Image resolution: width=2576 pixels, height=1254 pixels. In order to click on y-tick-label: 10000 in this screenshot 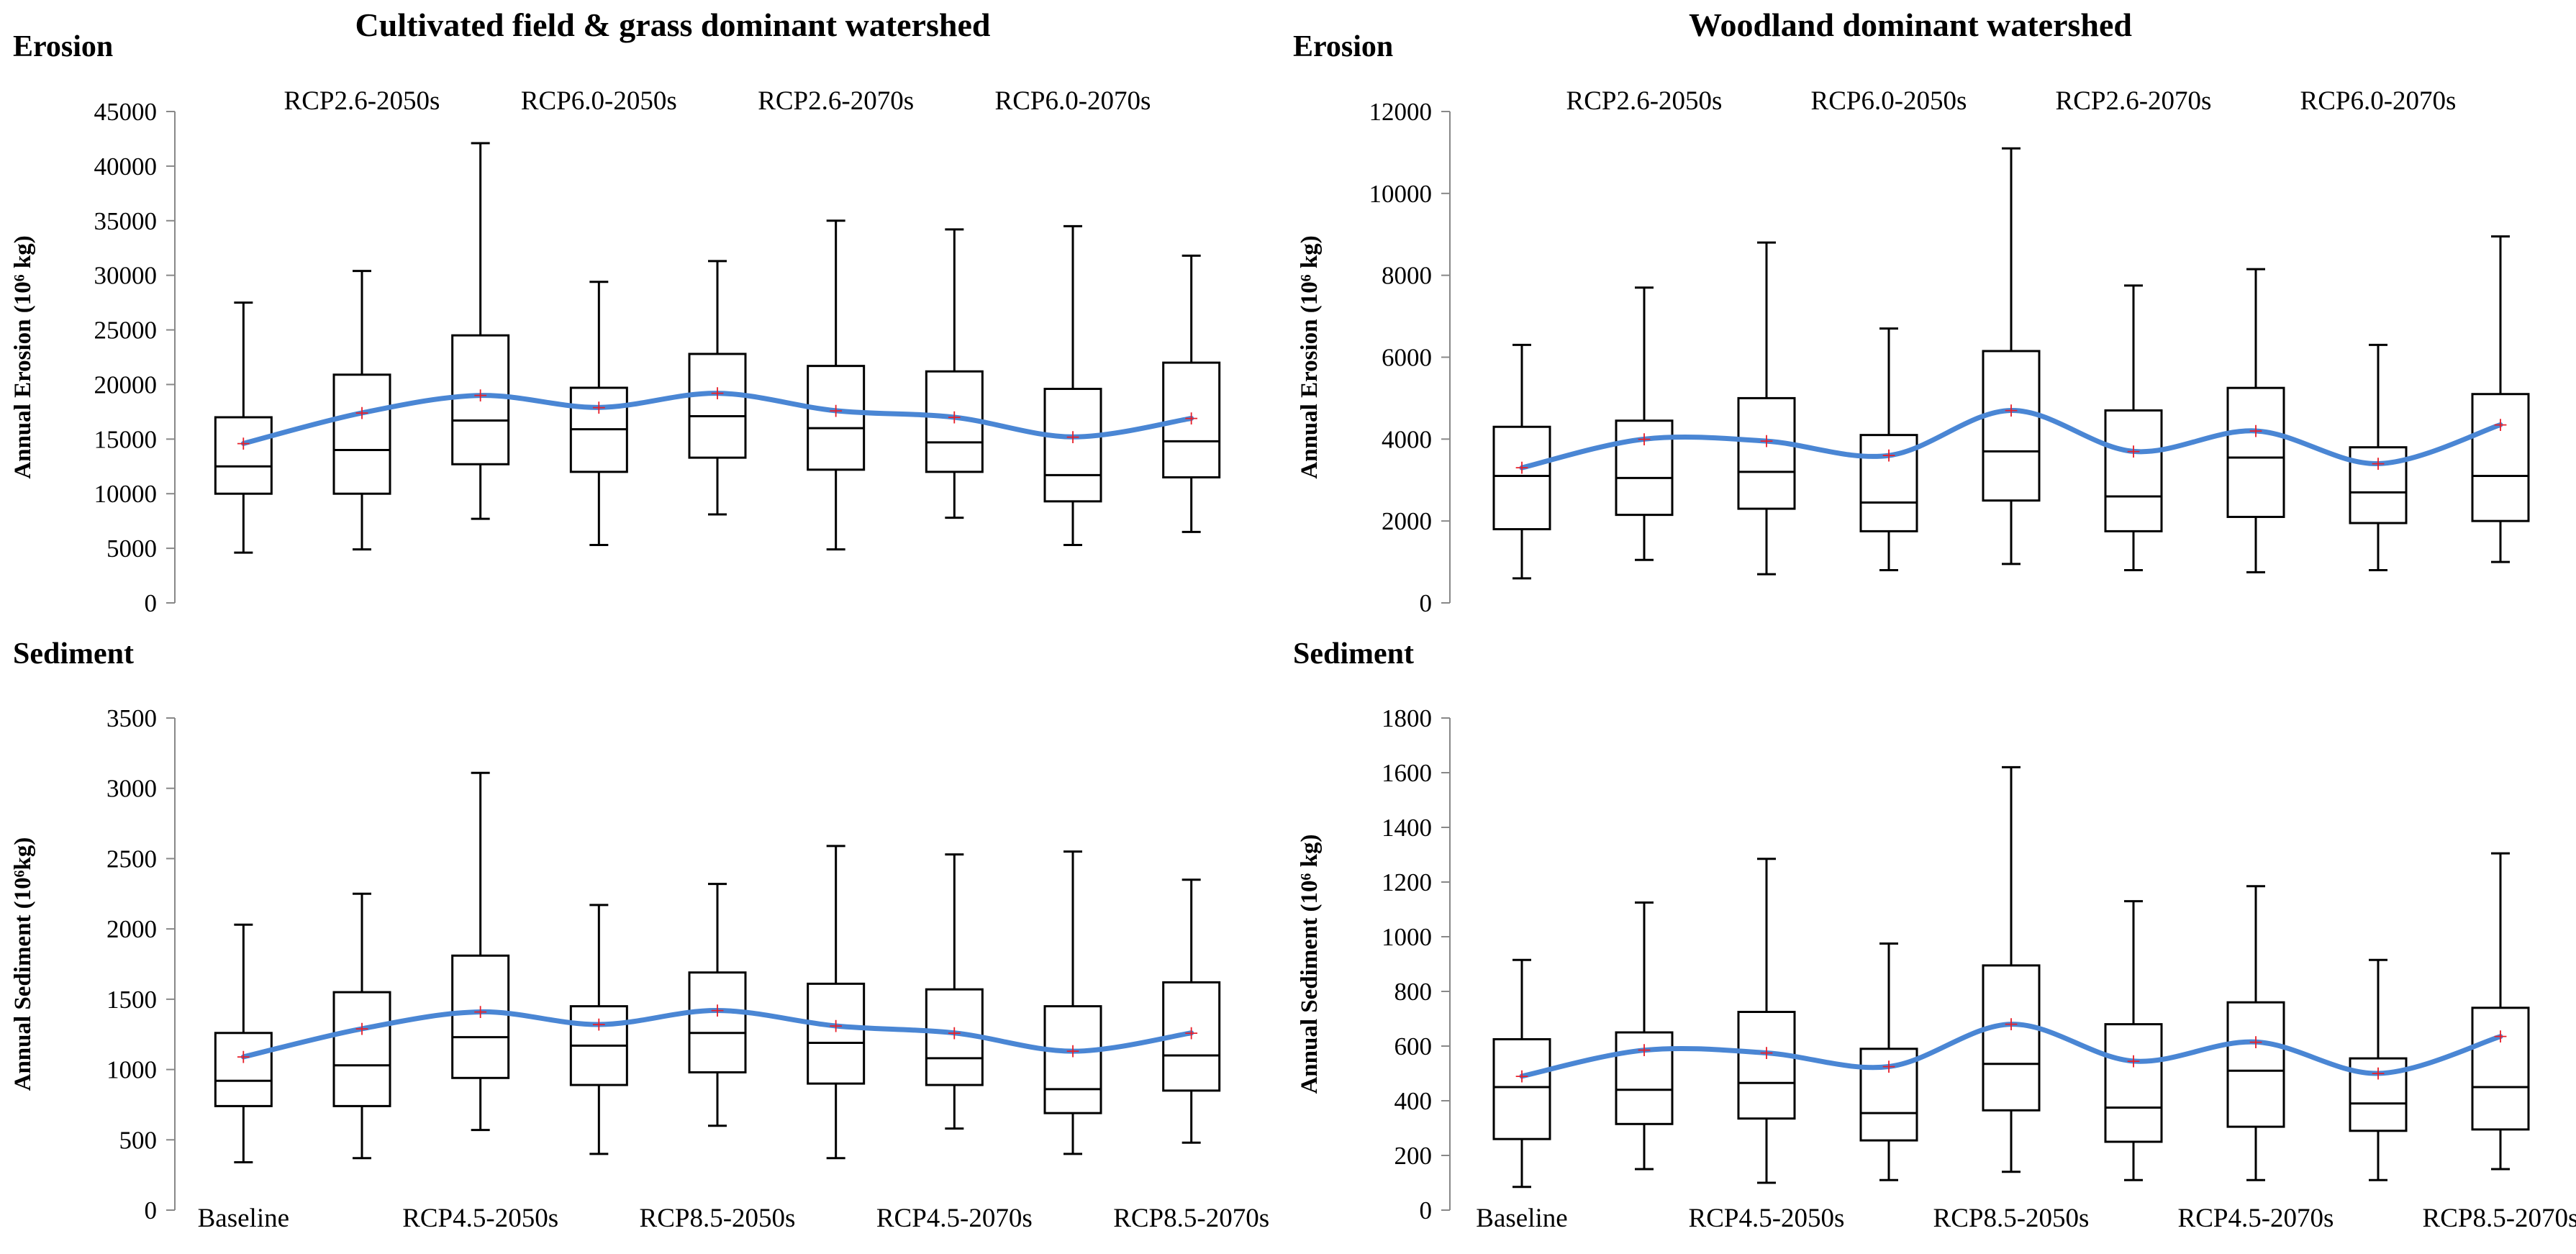, I will do `click(1401, 194)`.